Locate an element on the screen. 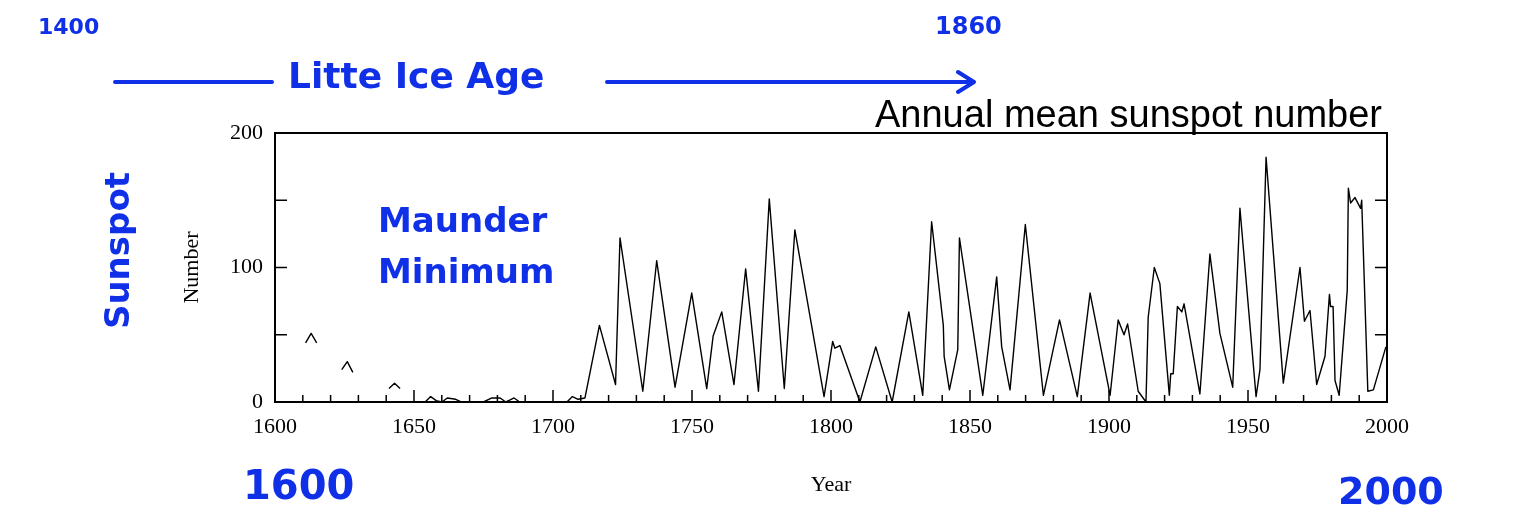 This screenshot has height=530, width=1516. text: Litte Ice Age is located at coordinates (416, 75).